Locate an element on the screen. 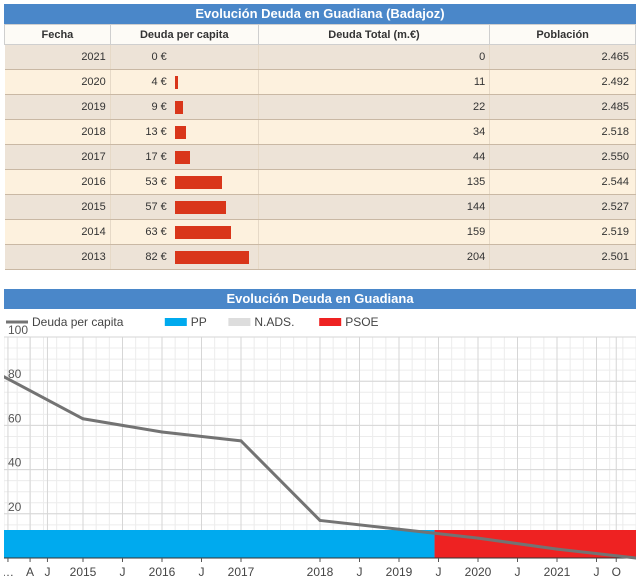  table-row: 2014 63 € 159 2.519 is located at coordinates (320, 232).